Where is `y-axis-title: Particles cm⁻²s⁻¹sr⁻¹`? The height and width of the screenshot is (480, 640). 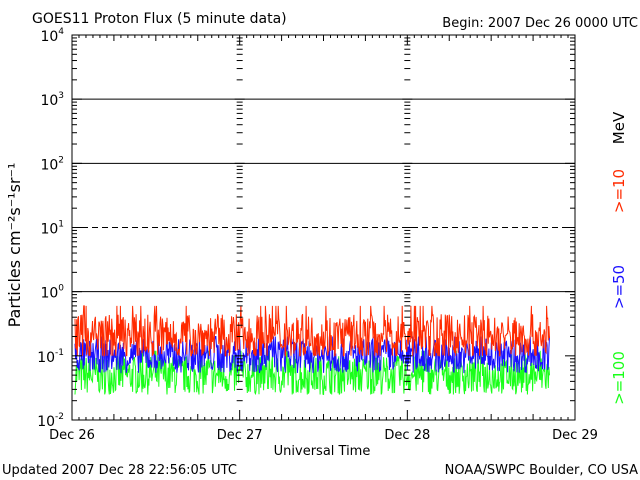
y-axis-title: Particles cm⁻²s⁻¹sr⁻¹ is located at coordinates (14, 245).